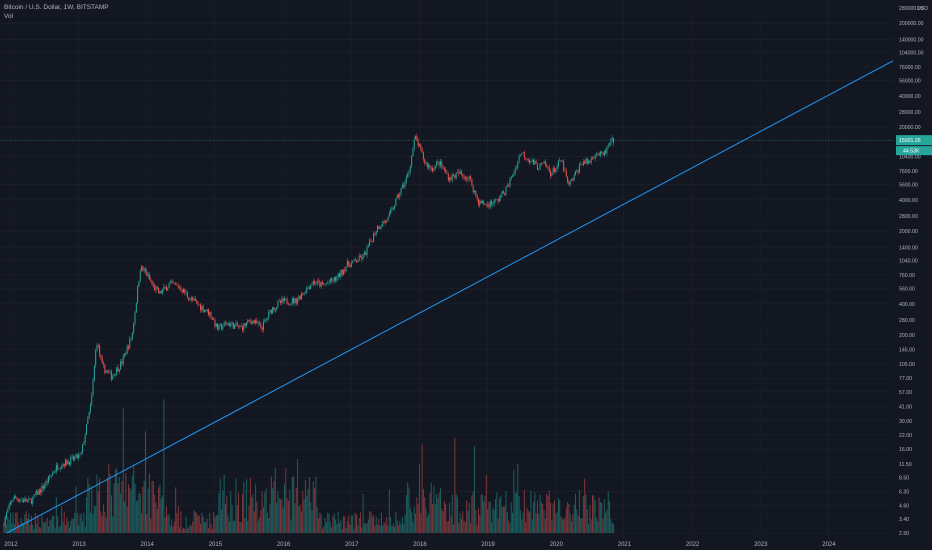  What do you see at coordinates (910, 97) in the screenshot?
I see `y-tick-label: 40000.00` at bounding box center [910, 97].